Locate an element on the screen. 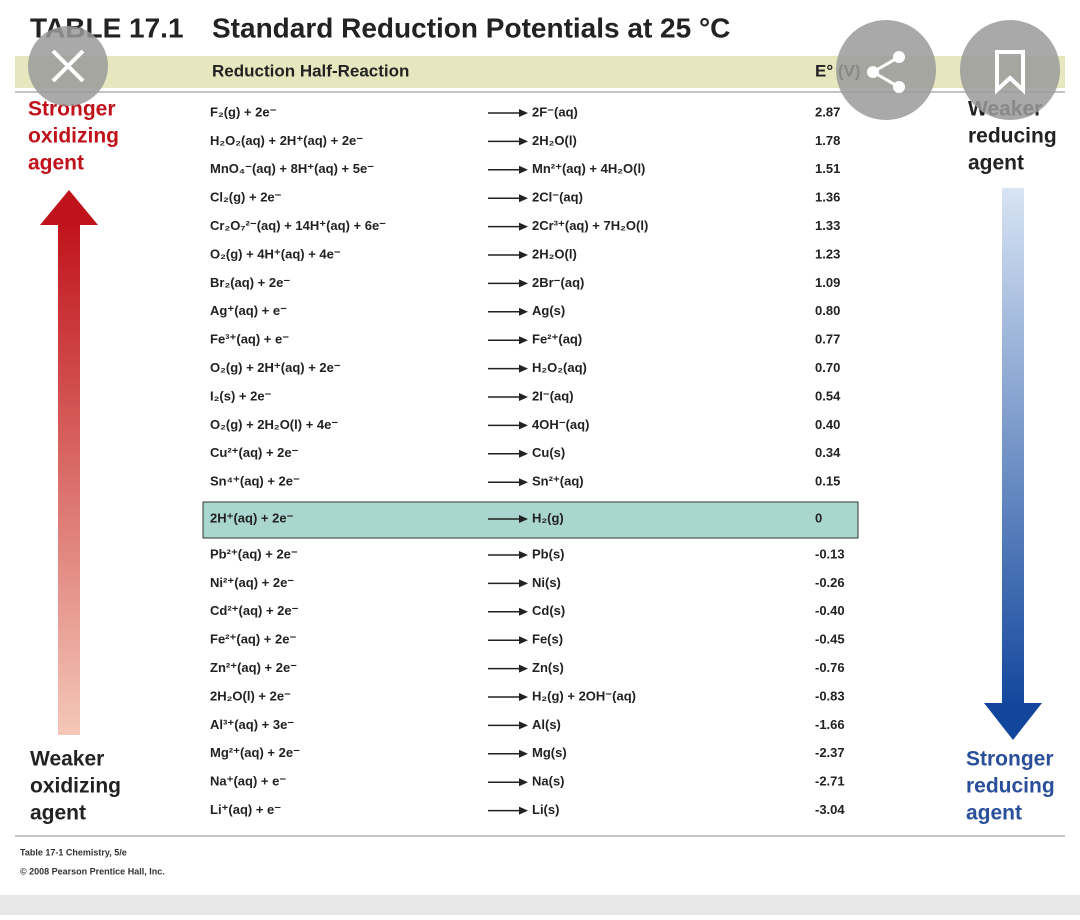 This screenshot has height=920, width=1080. potential: 1.36 is located at coordinates (827, 197).